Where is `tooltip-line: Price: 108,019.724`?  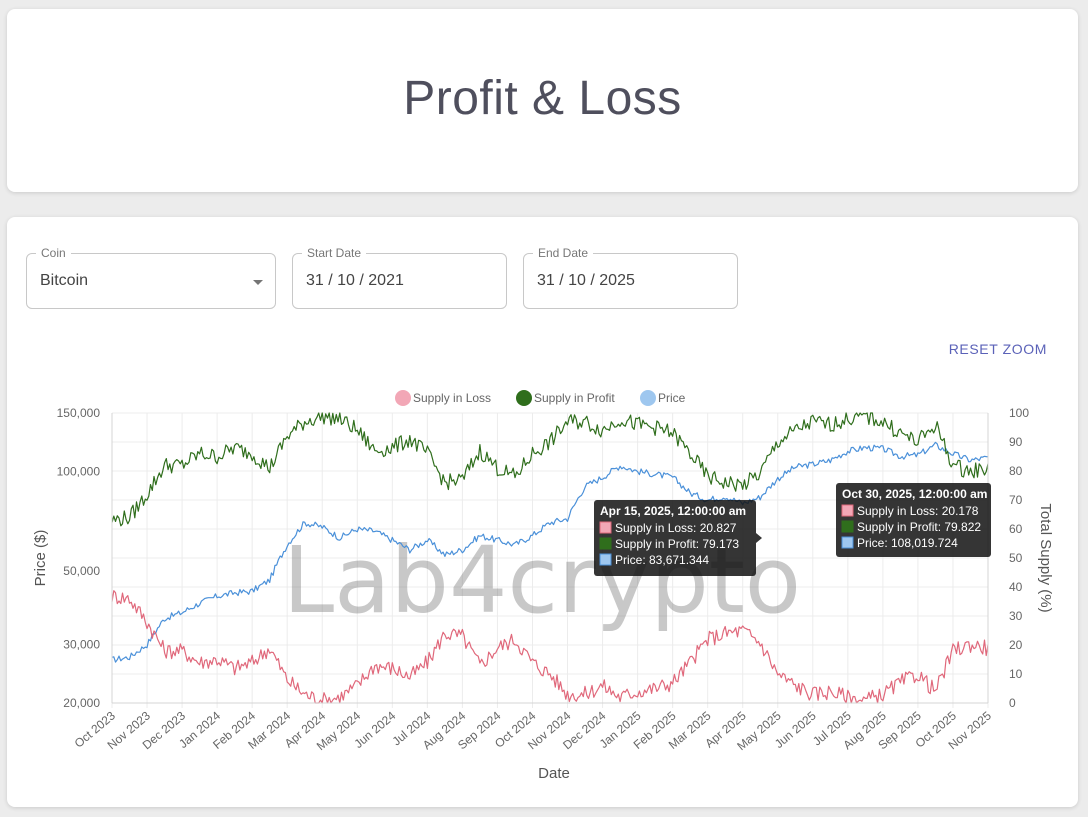
tooltip-line: Price: 108,019.724 is located at coordinates (907, 543).